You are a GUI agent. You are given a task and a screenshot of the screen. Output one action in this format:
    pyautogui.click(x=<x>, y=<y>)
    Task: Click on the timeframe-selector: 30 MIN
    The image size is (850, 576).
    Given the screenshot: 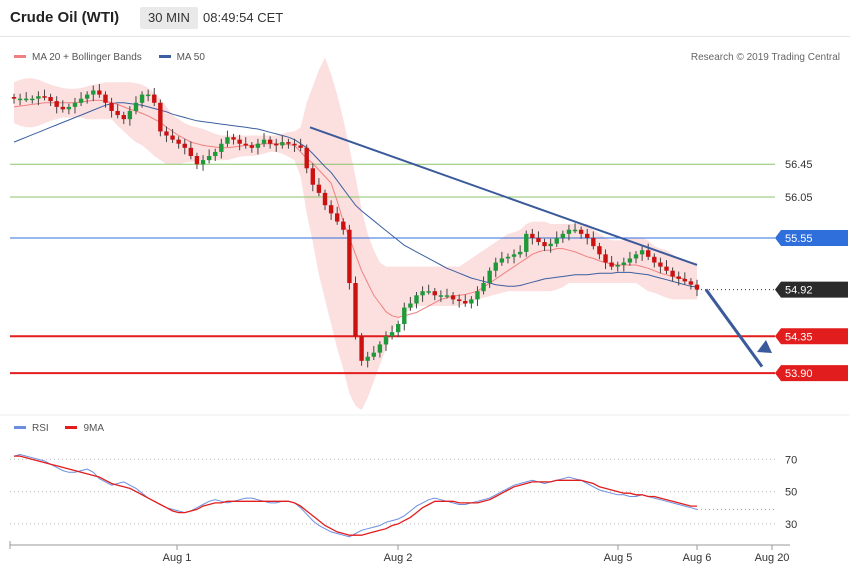 What is the action you would take?
    pyautogui.click(x=169, y=18)
    